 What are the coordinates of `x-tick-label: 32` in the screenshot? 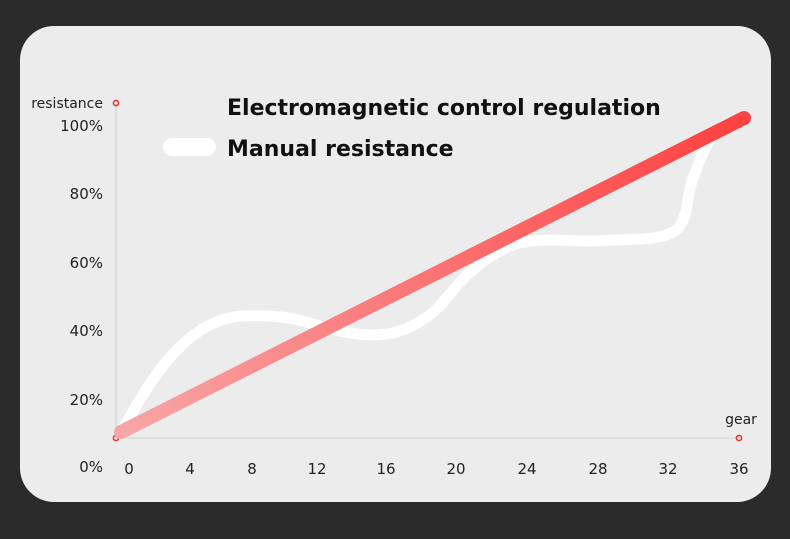 It's located at (667, 469).